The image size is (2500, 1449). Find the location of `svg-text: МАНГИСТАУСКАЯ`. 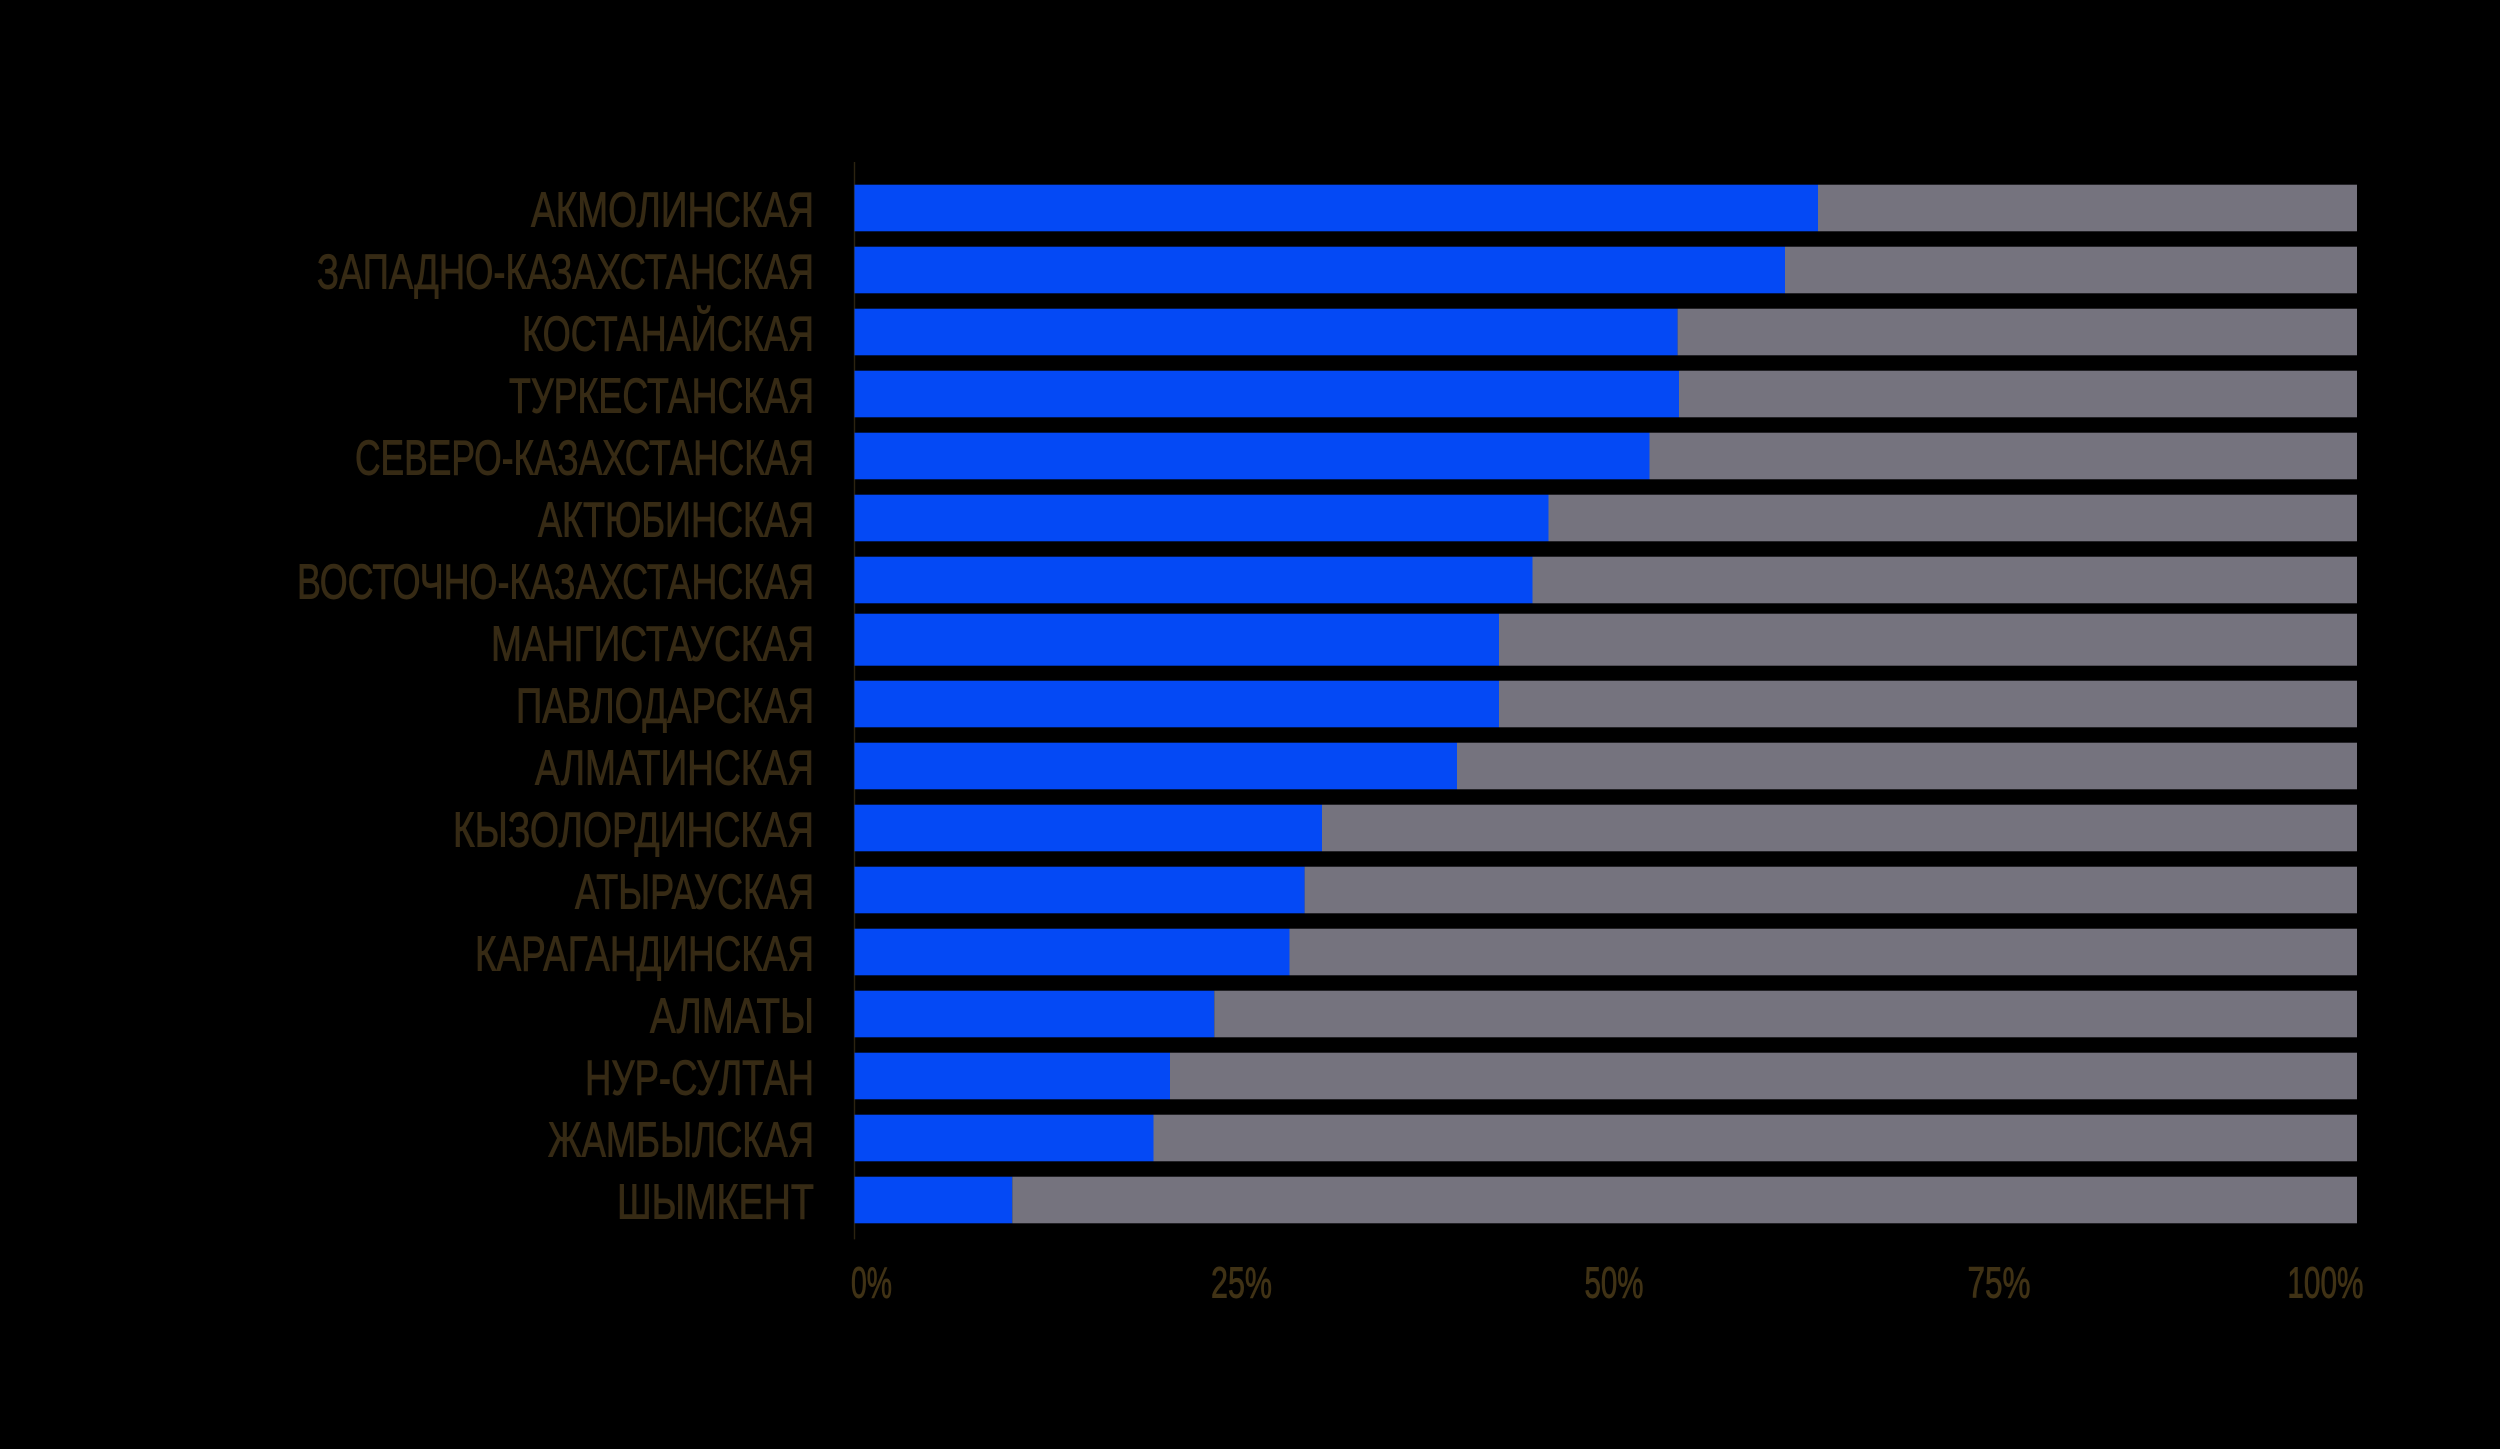

svg-text: МАНГИСТАУСКАЯ is located at coordinates (652, 645).